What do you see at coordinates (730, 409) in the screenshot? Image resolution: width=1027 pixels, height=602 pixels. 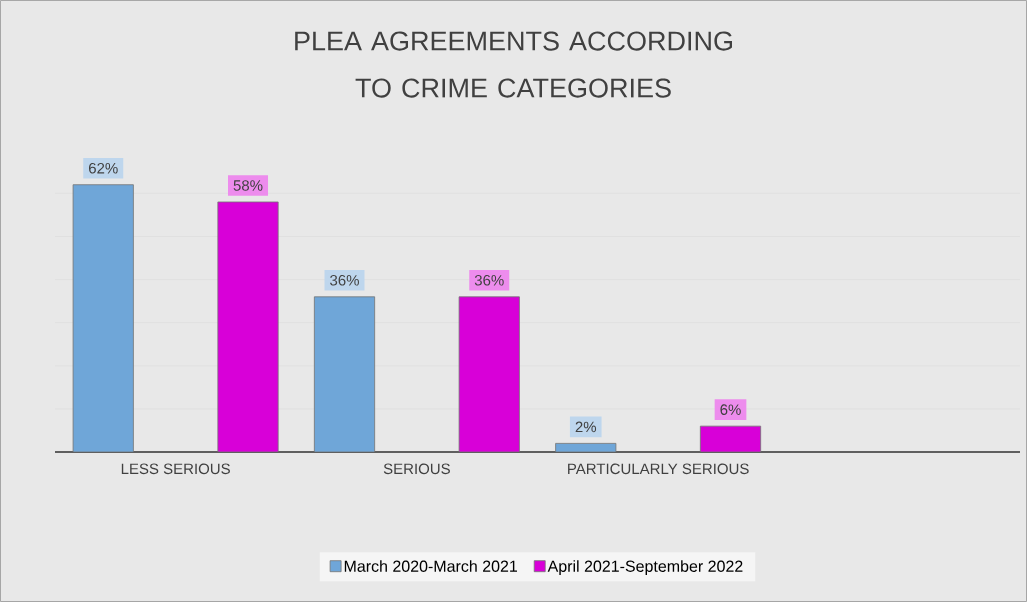 I see `data-label: 6%` at bounding box center [730, 409].